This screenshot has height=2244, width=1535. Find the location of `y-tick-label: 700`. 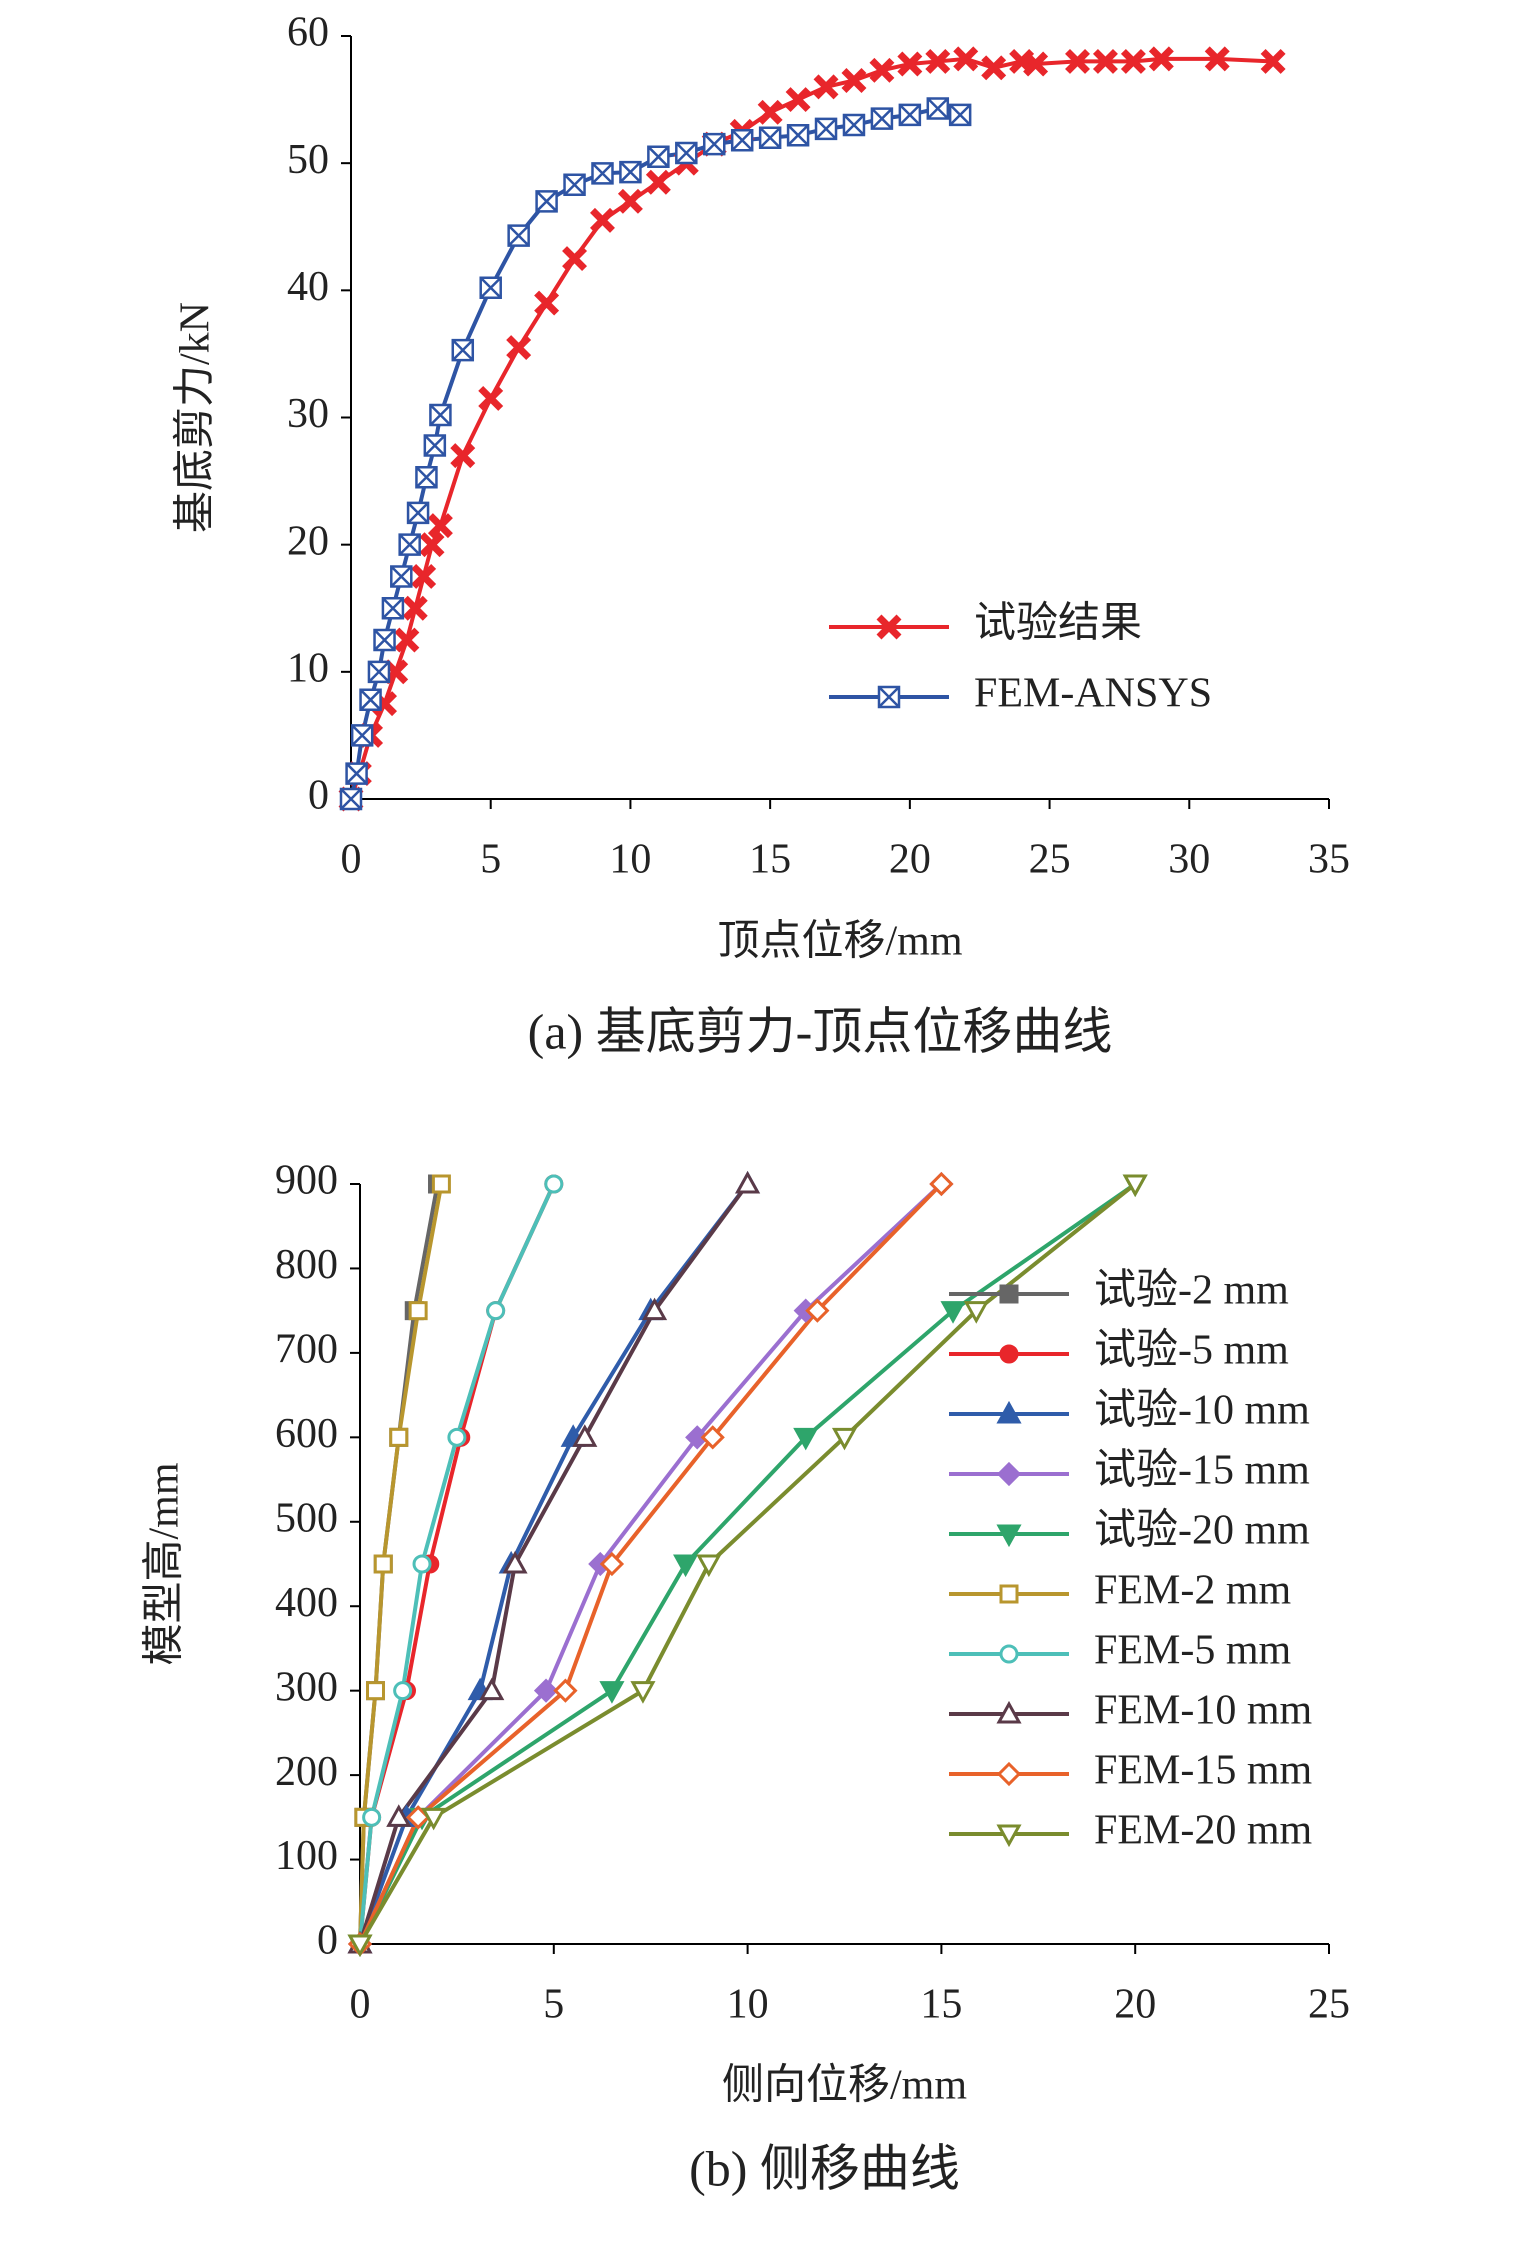

y-tick-label: 700 is located at coordinates (306, 1350).